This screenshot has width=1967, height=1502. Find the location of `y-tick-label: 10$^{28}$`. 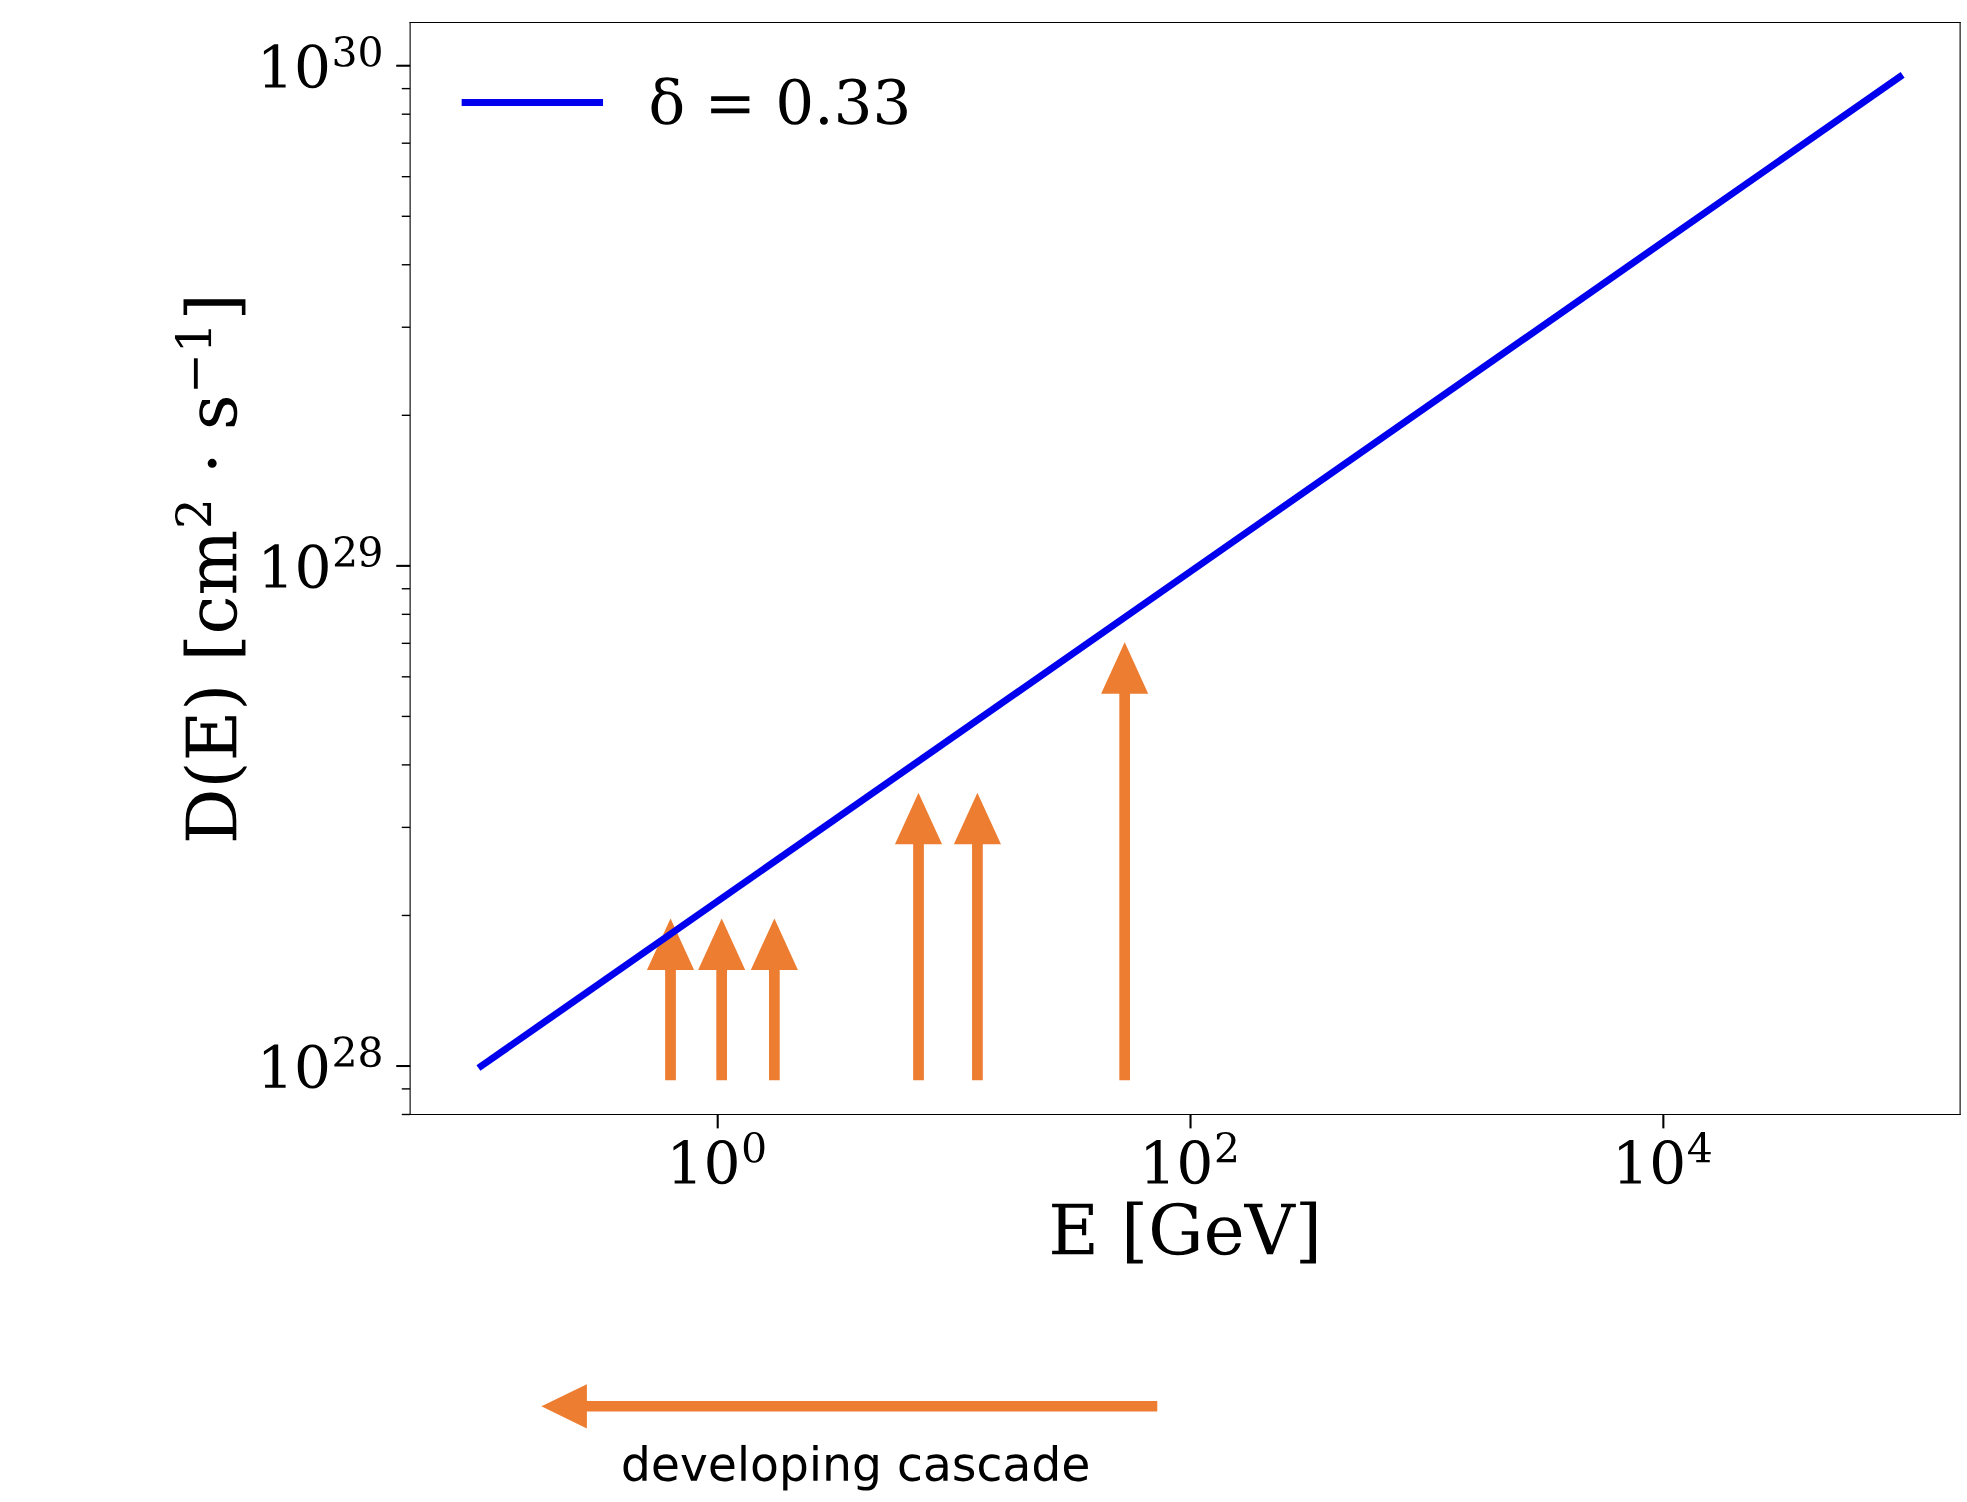

y-tick-label: 10$^{28}$ is located at coordinates (322, 1062).